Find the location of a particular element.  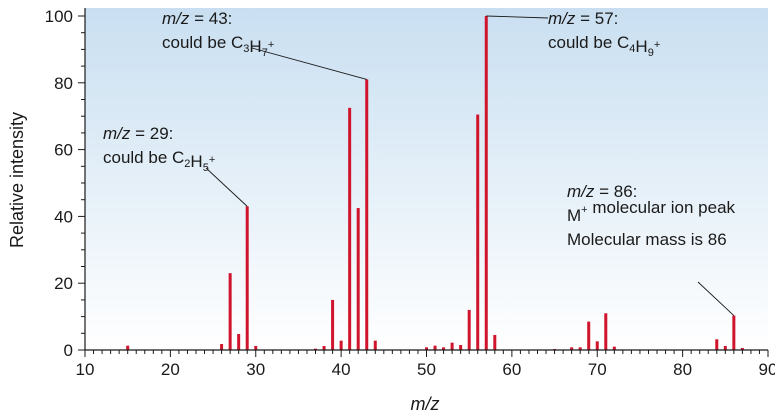

x-tick-label: 60 is located at coordinates (511, 369).